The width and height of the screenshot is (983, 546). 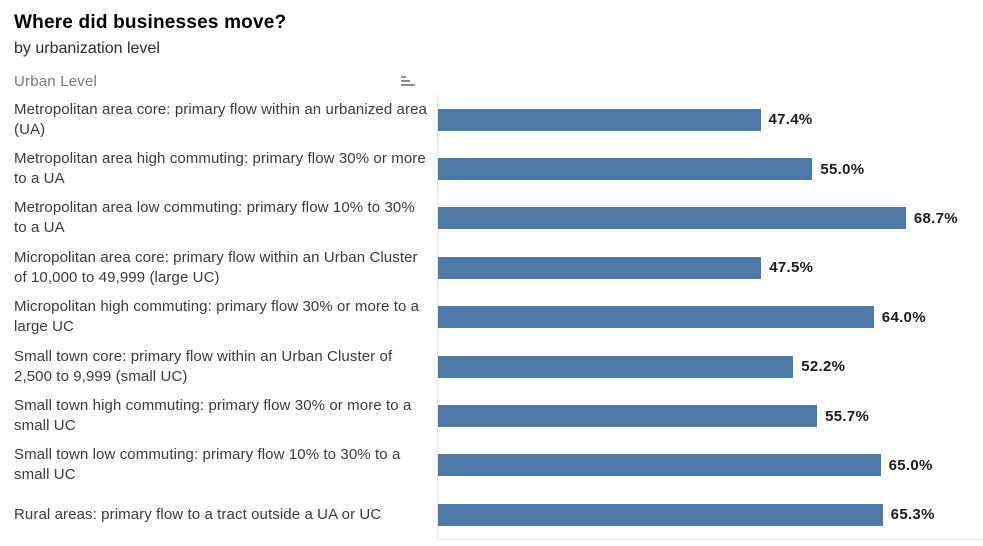 What do you see at coordinates (218, 81) in the screenshot?
I see `column-header-row: Urban Level` at bounding box center [218, 81].